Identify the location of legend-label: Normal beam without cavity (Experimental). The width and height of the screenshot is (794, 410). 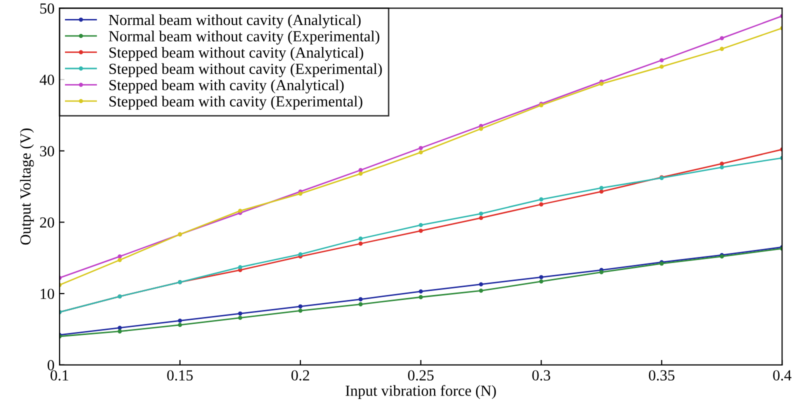
(244, 37).